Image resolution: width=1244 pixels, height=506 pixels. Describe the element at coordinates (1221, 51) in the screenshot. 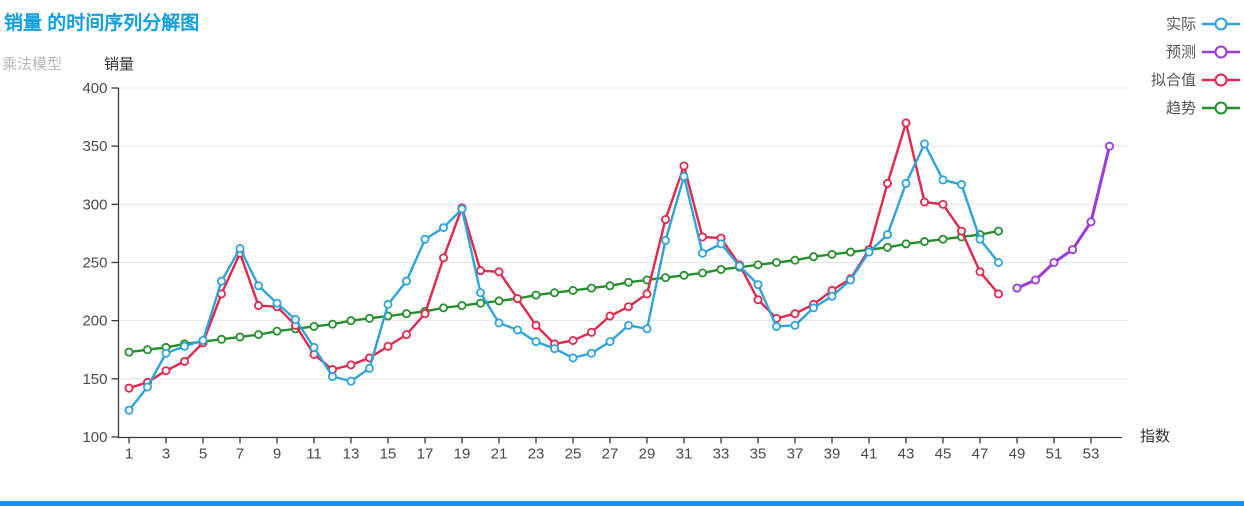

I see `forecast-legend-marker-icon` at that location.